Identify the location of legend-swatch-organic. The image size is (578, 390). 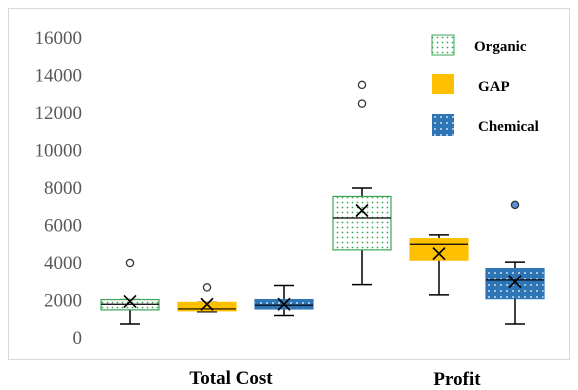
(443, 45).